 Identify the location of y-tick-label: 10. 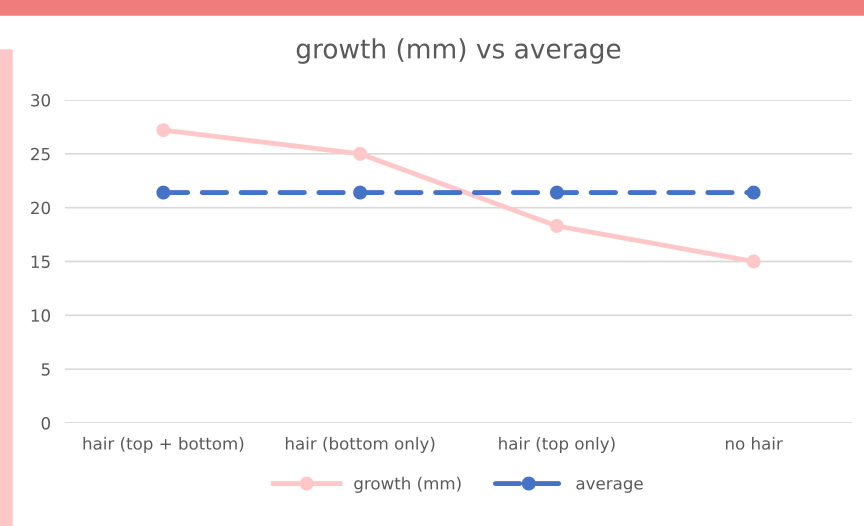
(41, 315).